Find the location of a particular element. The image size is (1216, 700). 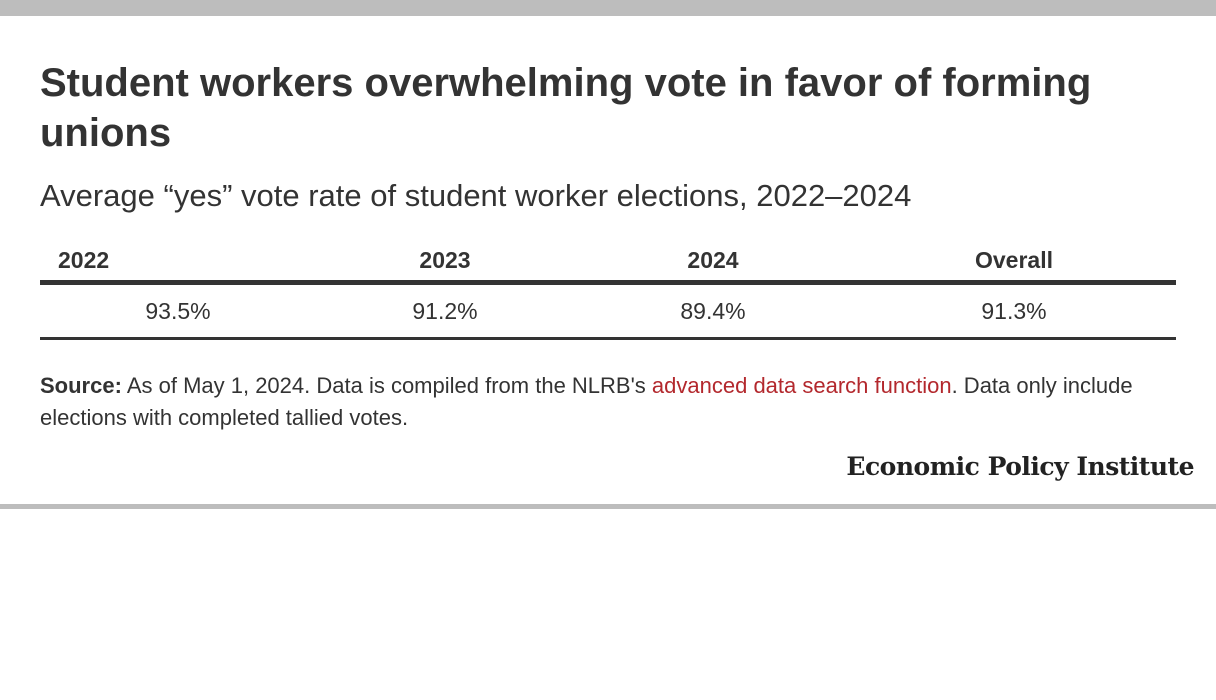

table-header-row: 2022 2023 2024 Overall is located at coordinates (608, 262).